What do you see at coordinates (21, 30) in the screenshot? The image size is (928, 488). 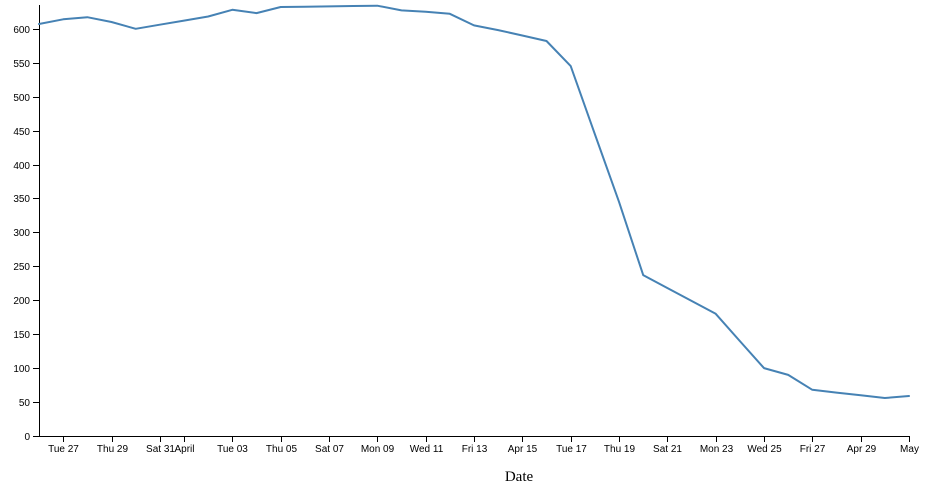 I see `y-tick-label: 600` at bounding box center [21, 30].